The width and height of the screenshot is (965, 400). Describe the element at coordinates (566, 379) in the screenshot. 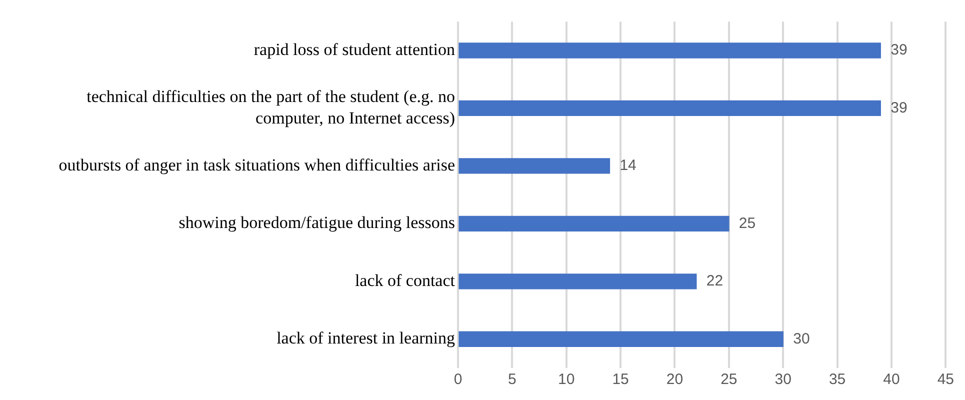

I see `x-tick-label: 10` at that location.